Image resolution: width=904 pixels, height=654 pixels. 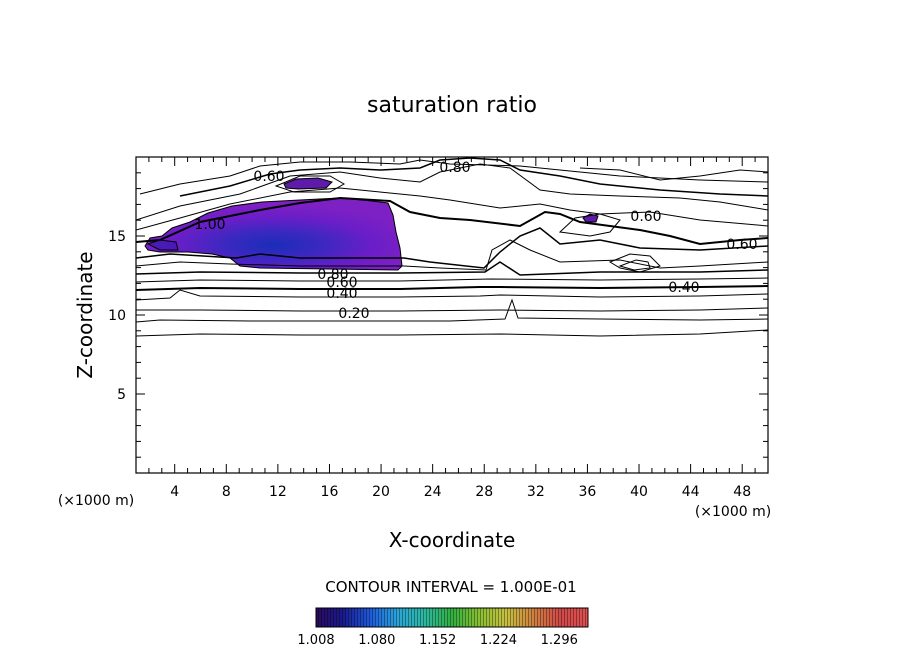 I want to click on y-tick-label: 10, so click(x=117, y=316).